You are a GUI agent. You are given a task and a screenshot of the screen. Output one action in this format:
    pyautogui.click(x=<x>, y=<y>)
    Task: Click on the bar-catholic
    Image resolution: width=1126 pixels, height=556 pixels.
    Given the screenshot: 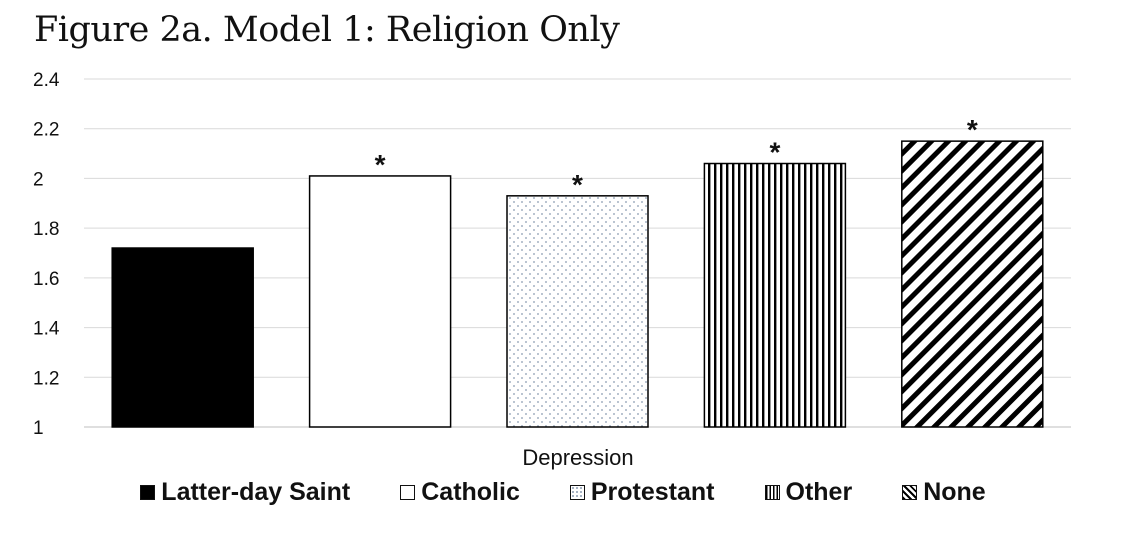 What is the action you would take?
    pyautogui.click(x=380, y=301)
    